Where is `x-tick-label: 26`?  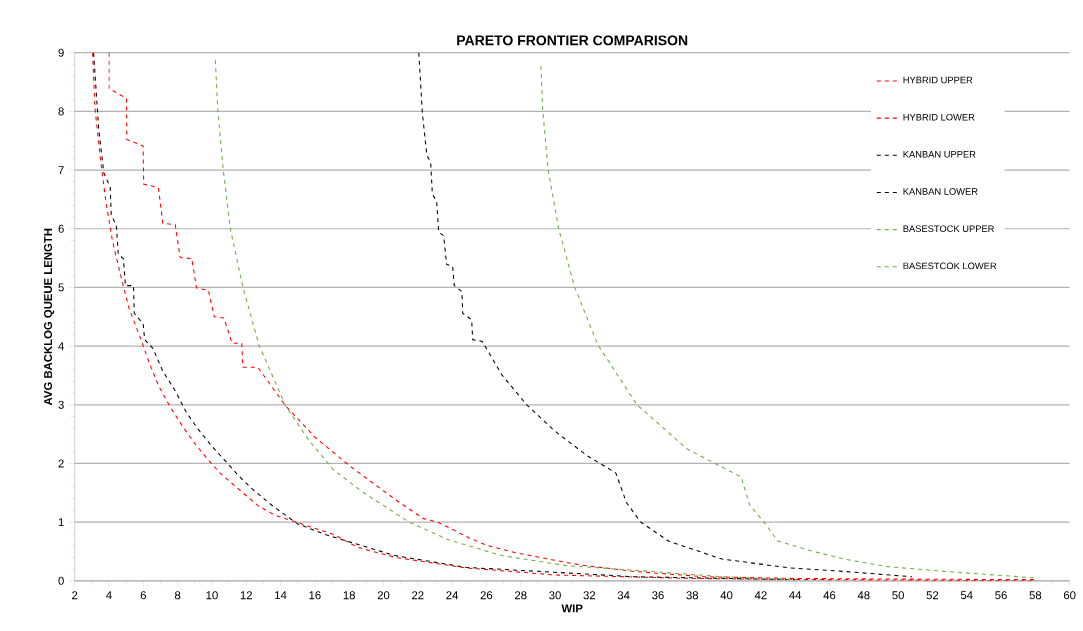
x-tick-label: 26 is located at coordinates (486, 595).